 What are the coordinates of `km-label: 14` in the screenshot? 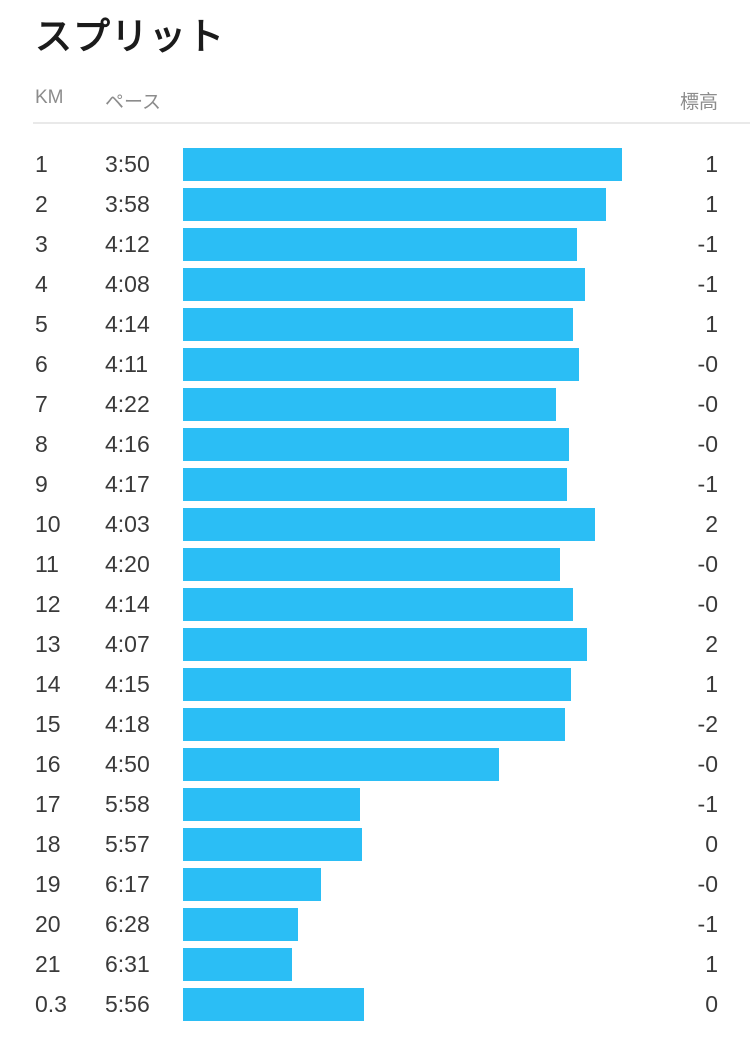 It's located at (48, 684).